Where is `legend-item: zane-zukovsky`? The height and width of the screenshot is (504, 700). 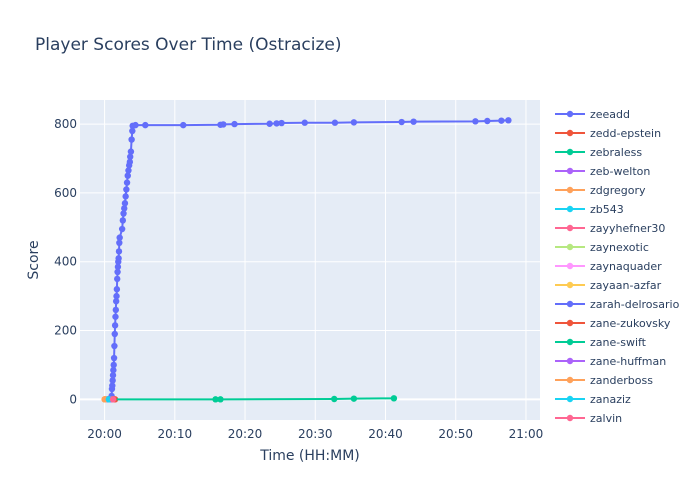 legend-item: zane-zukovsky is located at coordinates (613, 323).